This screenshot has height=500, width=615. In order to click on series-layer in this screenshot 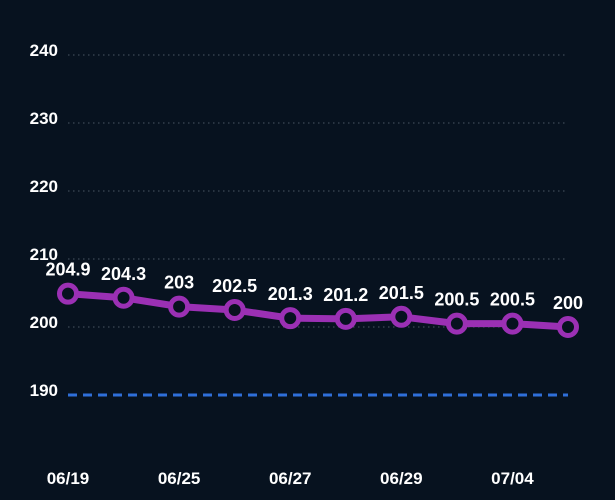, I will do `click(318, 310)`.